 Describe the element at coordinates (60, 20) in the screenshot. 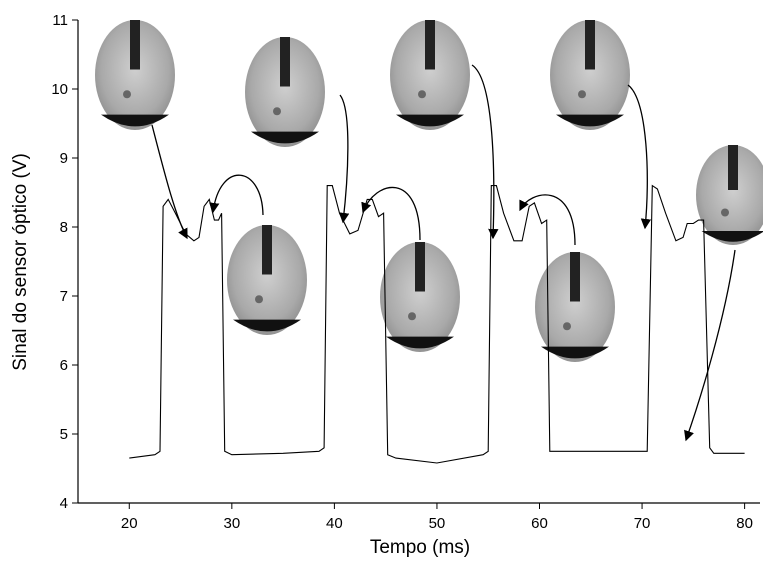

I see `y-tick-label: 11` at that location.